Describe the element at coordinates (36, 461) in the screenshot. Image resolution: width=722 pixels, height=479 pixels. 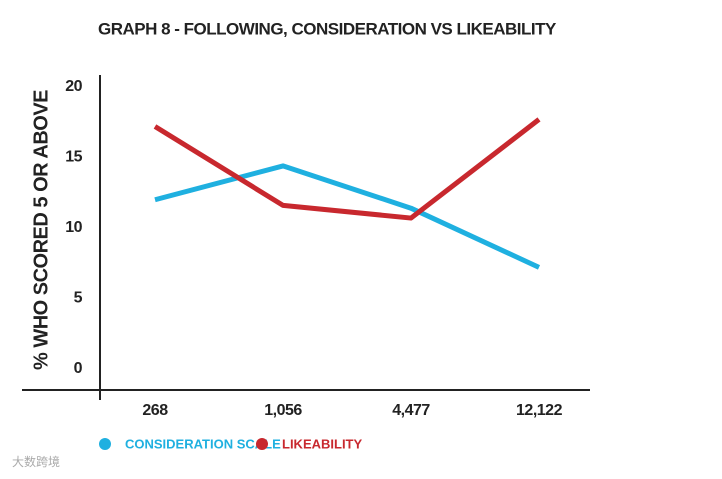
I see `watermark: 大数跨境` at that location.